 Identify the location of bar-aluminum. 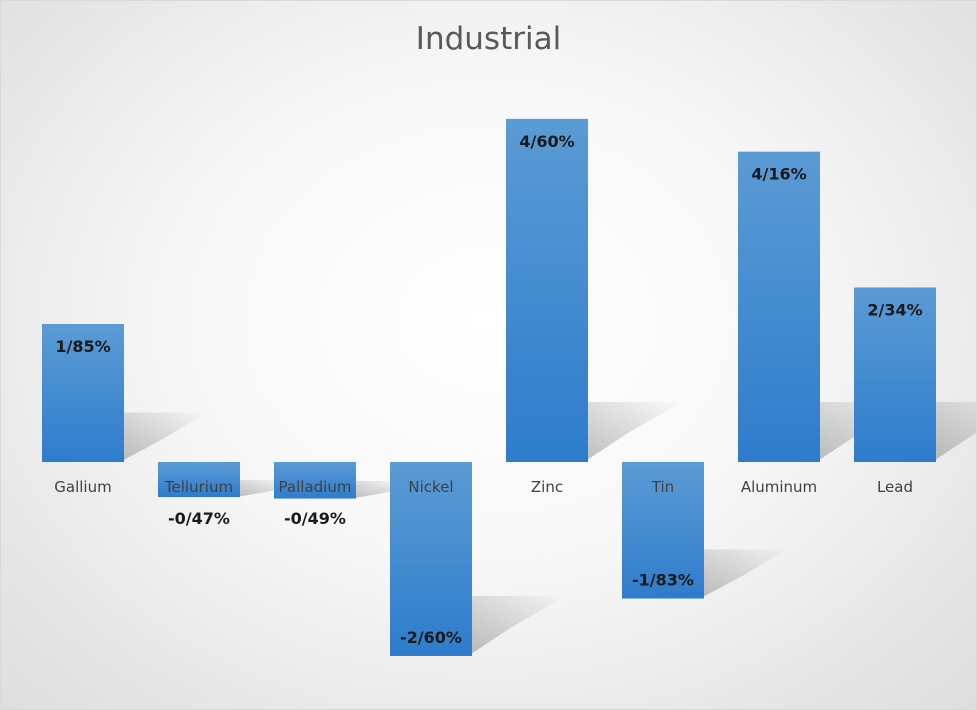
(779, 306).